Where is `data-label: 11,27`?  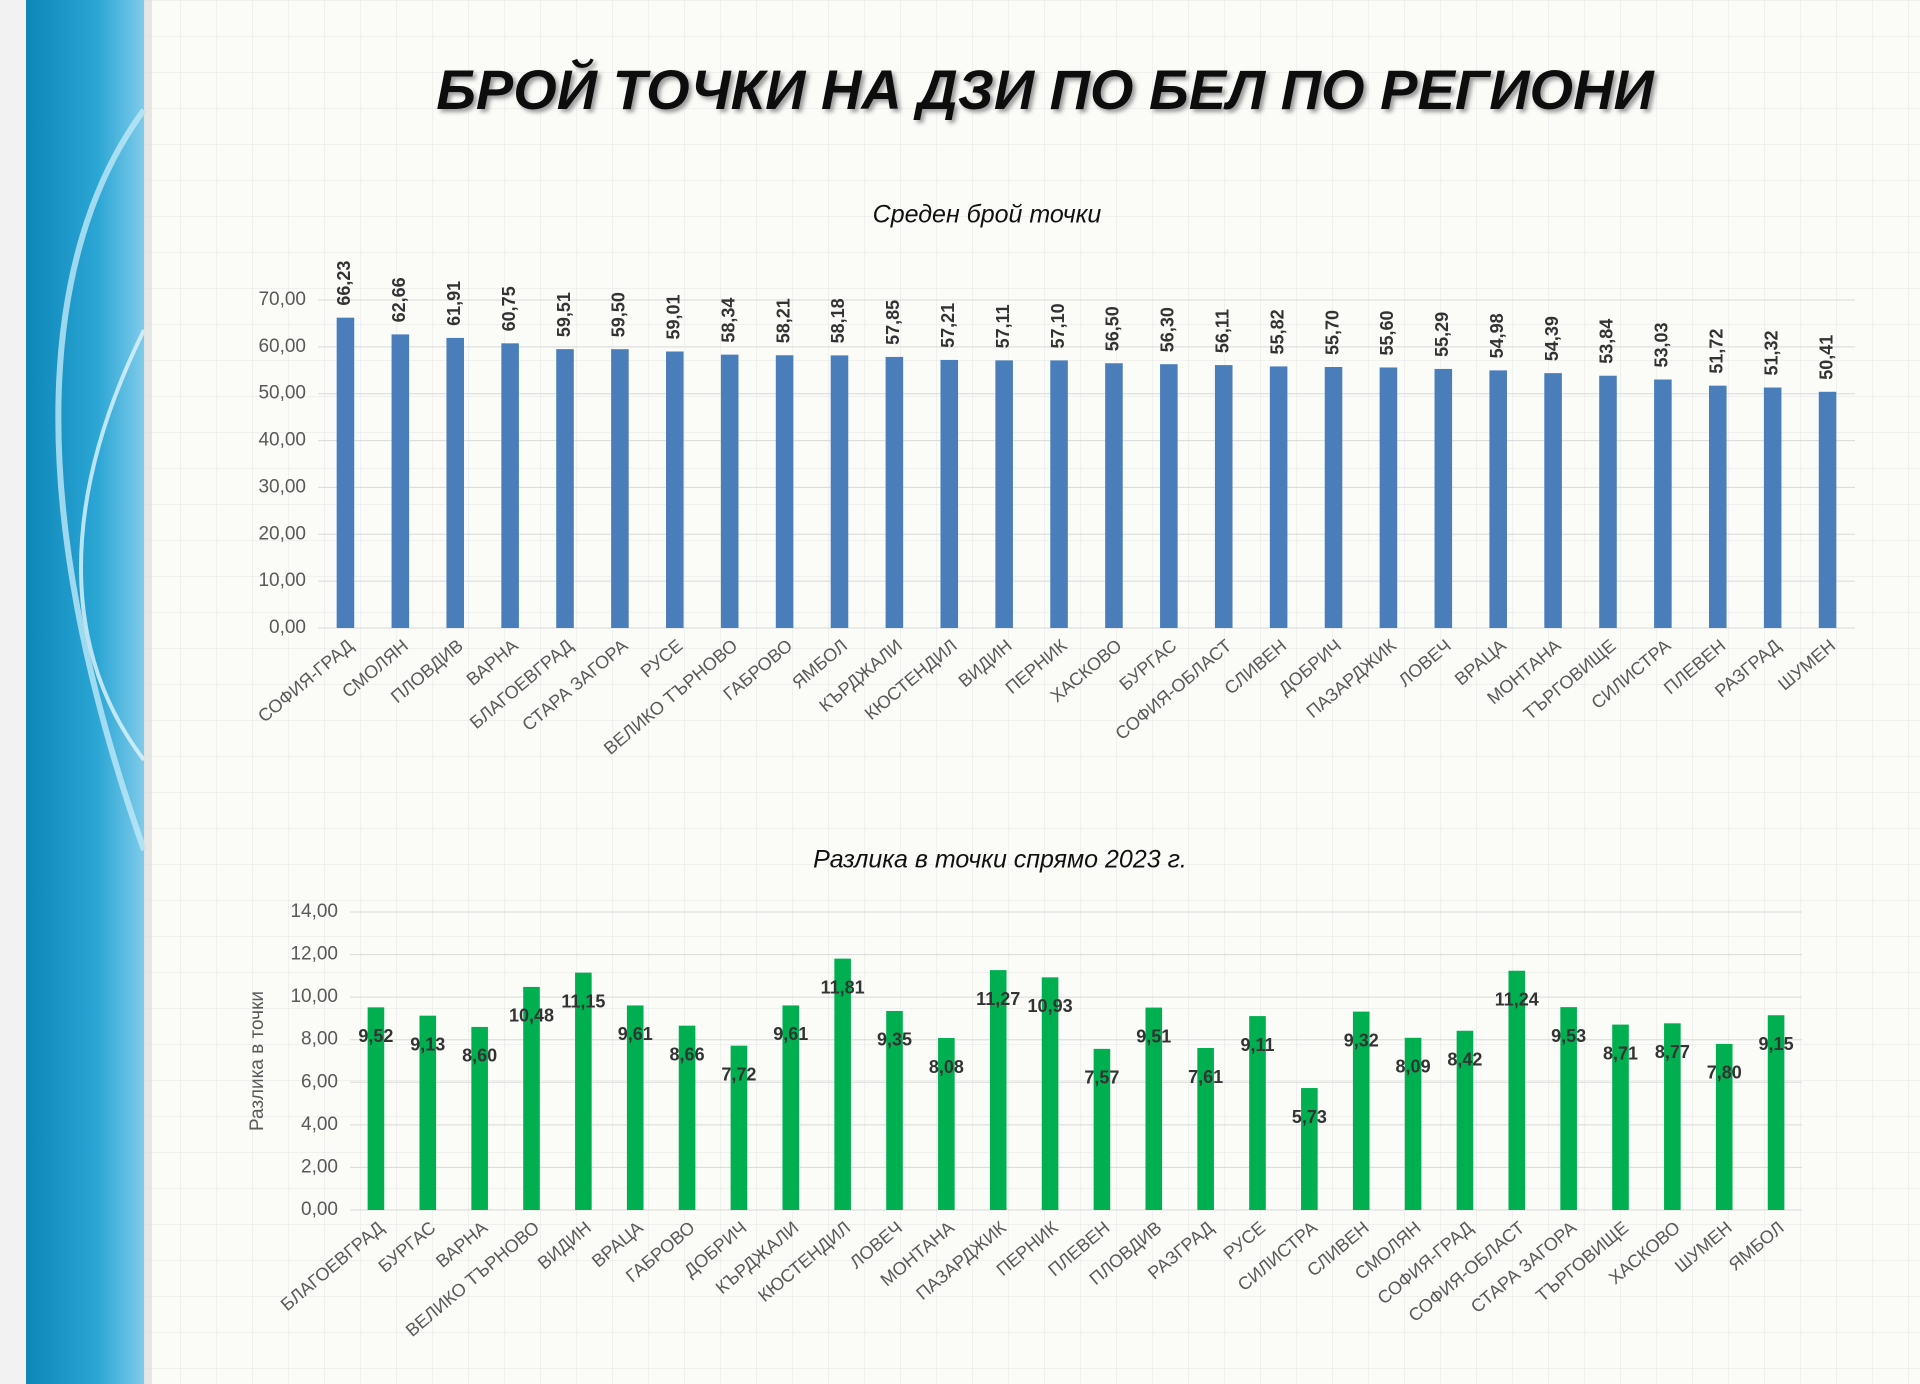
data-label: 11,27 is located at coordinates (998, 999).